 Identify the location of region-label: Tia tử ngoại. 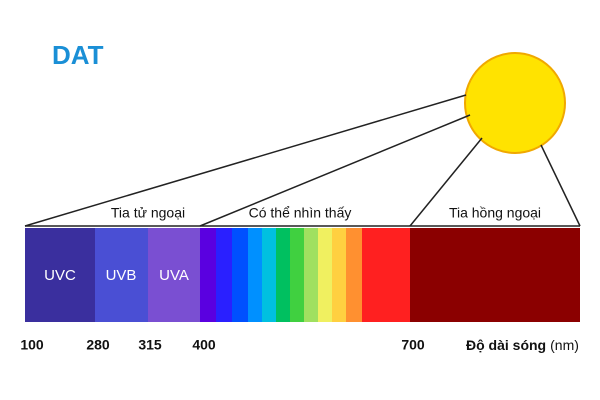
(148, 213).